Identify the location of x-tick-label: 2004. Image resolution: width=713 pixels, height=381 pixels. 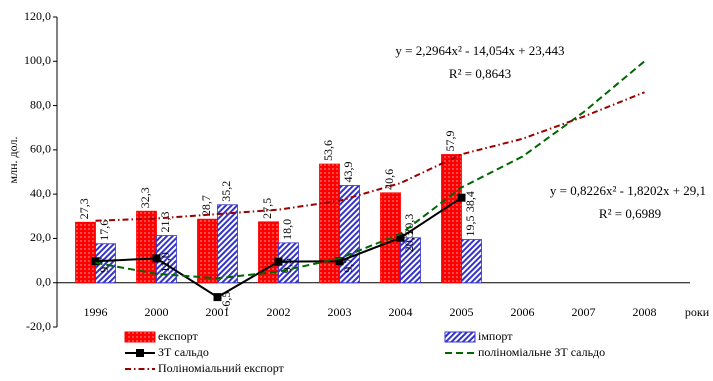
(401, 312).